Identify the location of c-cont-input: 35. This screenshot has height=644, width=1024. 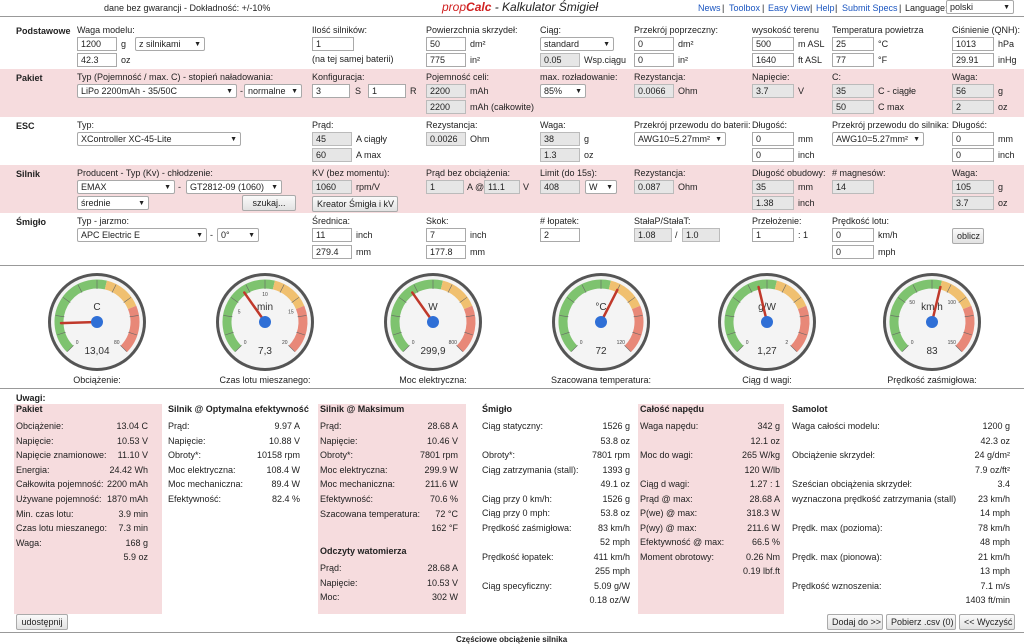
(853, 91).